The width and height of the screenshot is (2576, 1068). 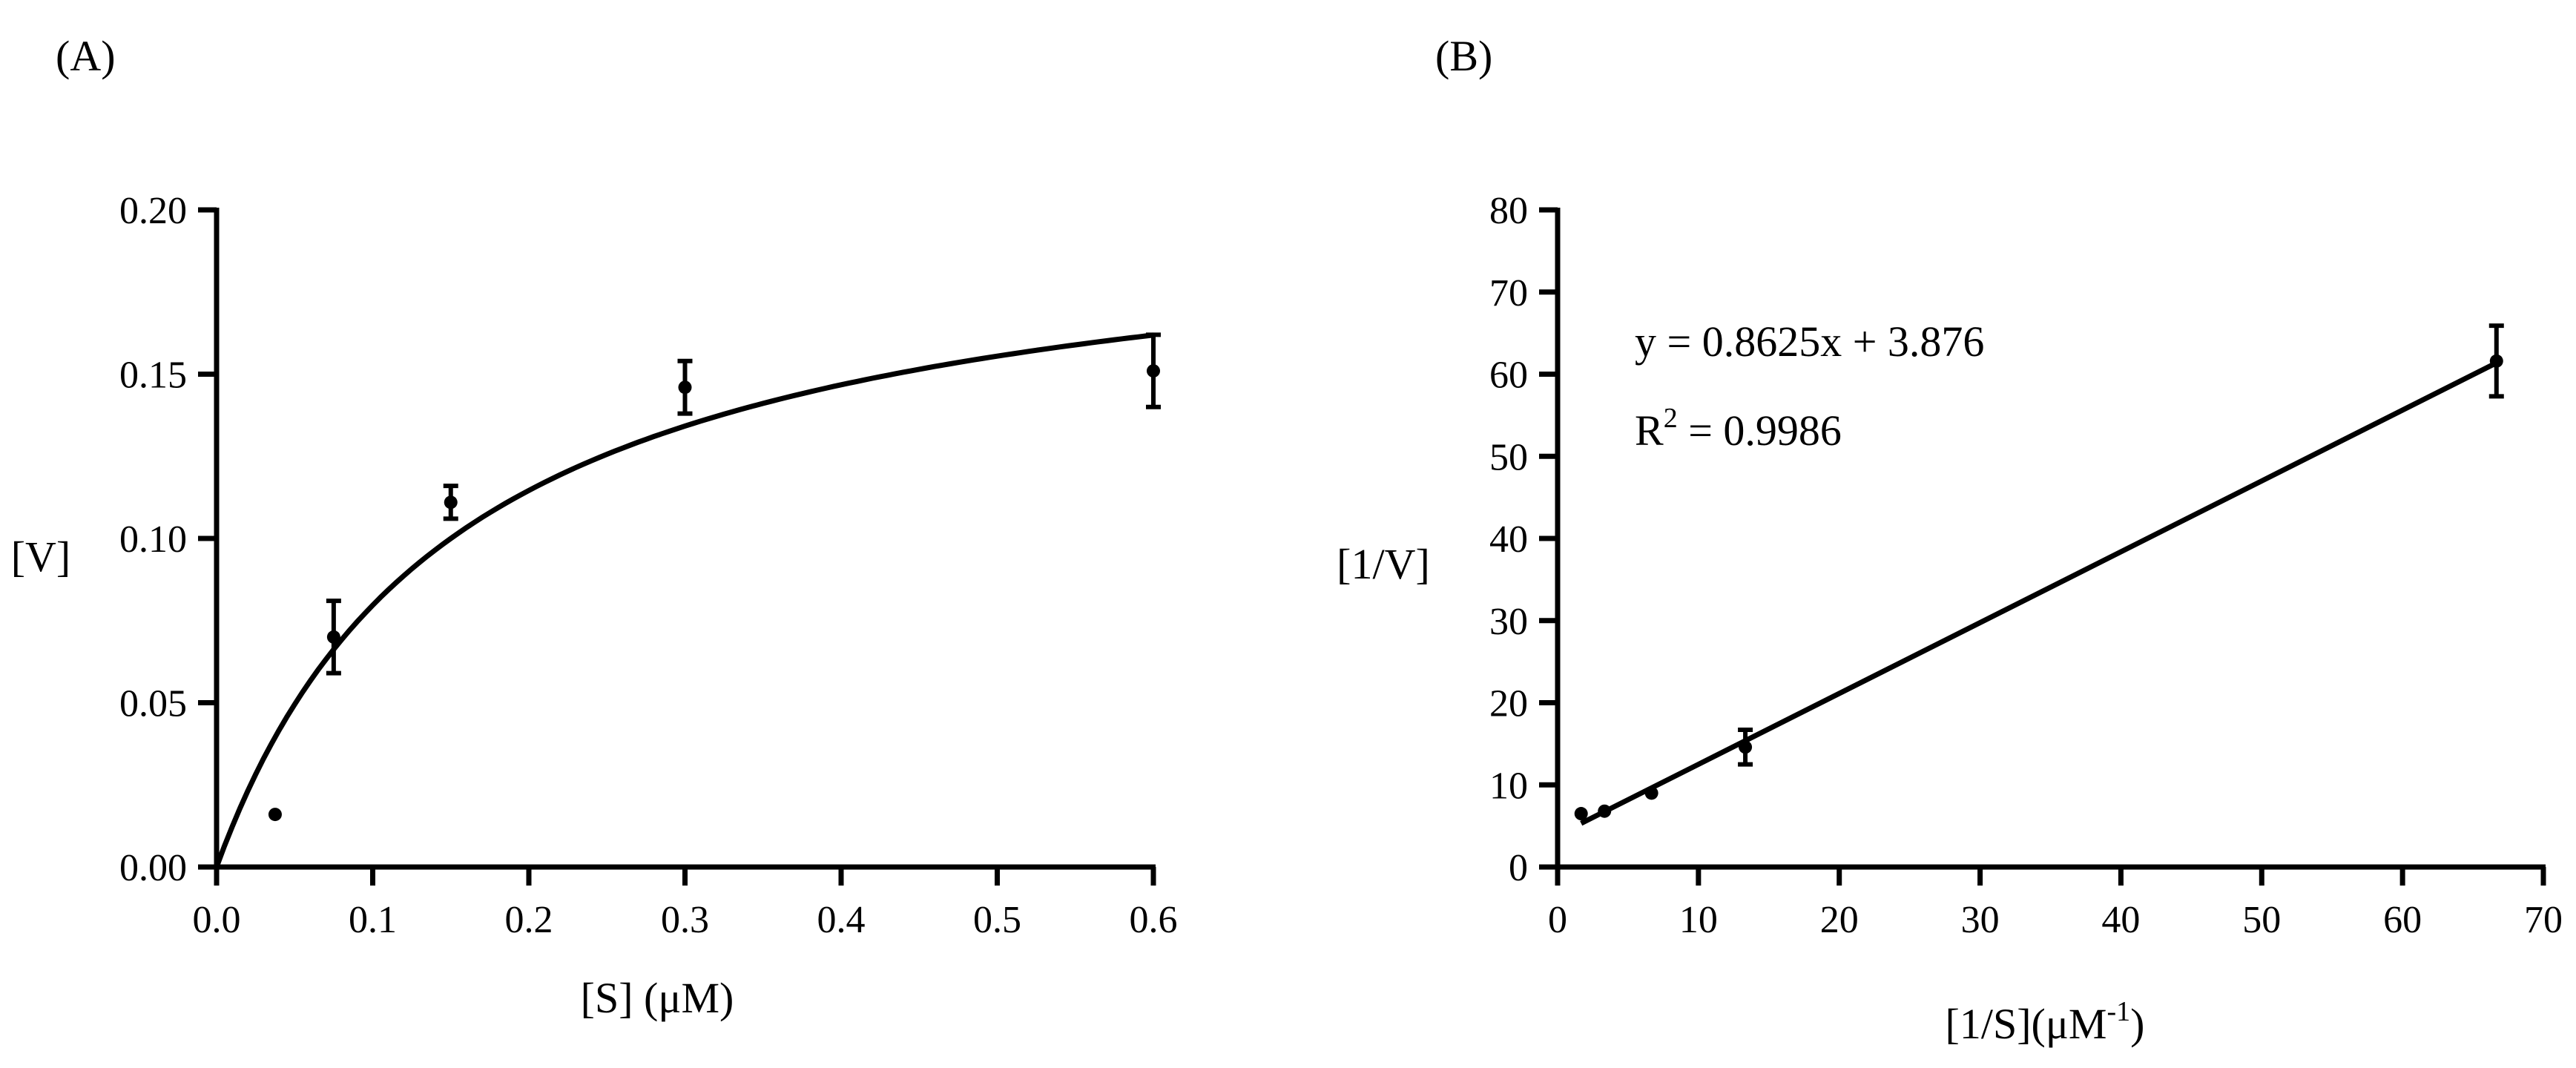 I want to click on panel-b-x-tick-label: 60, so click(x=2402, y=920).